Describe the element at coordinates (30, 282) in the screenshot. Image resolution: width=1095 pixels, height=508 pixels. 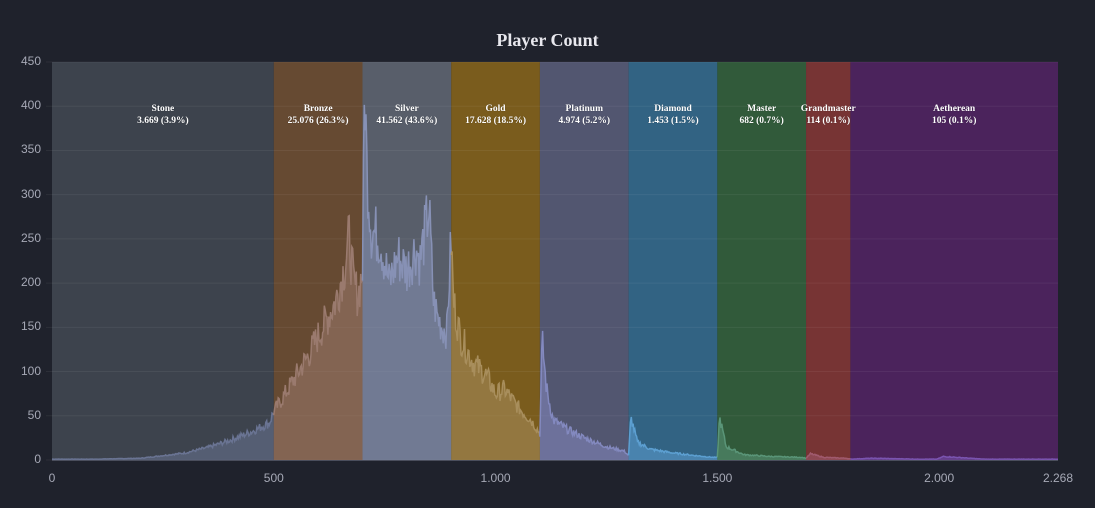
I see `y-tick-label: 200` at that location.